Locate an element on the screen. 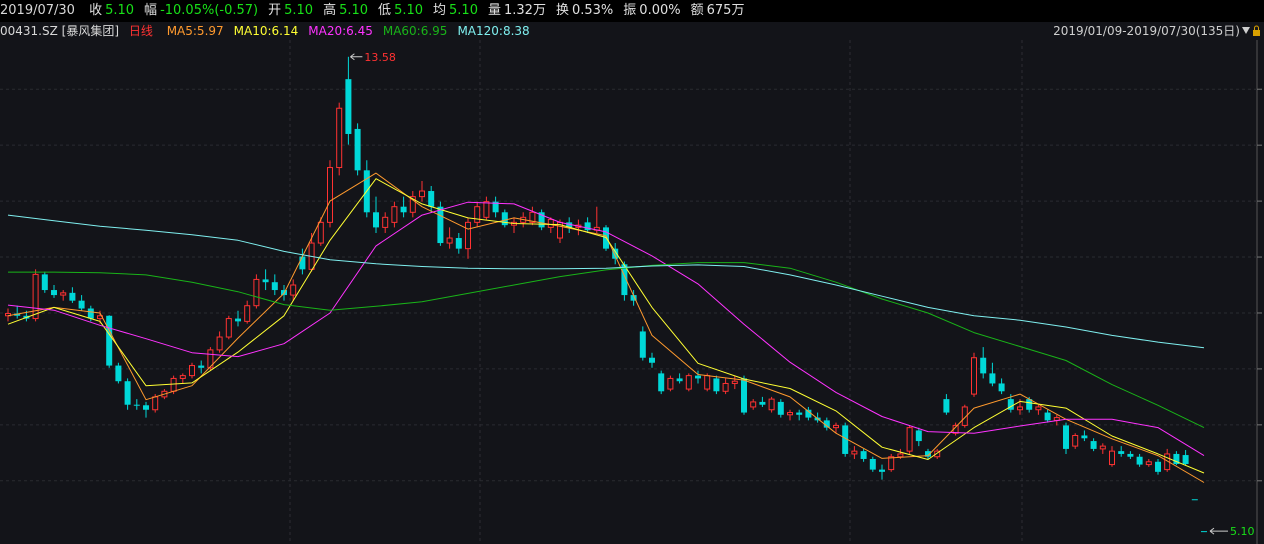 This screenshot has height=544, width=1264. legend-entry: MA5:5.97 is located at coordinates (195, 31).